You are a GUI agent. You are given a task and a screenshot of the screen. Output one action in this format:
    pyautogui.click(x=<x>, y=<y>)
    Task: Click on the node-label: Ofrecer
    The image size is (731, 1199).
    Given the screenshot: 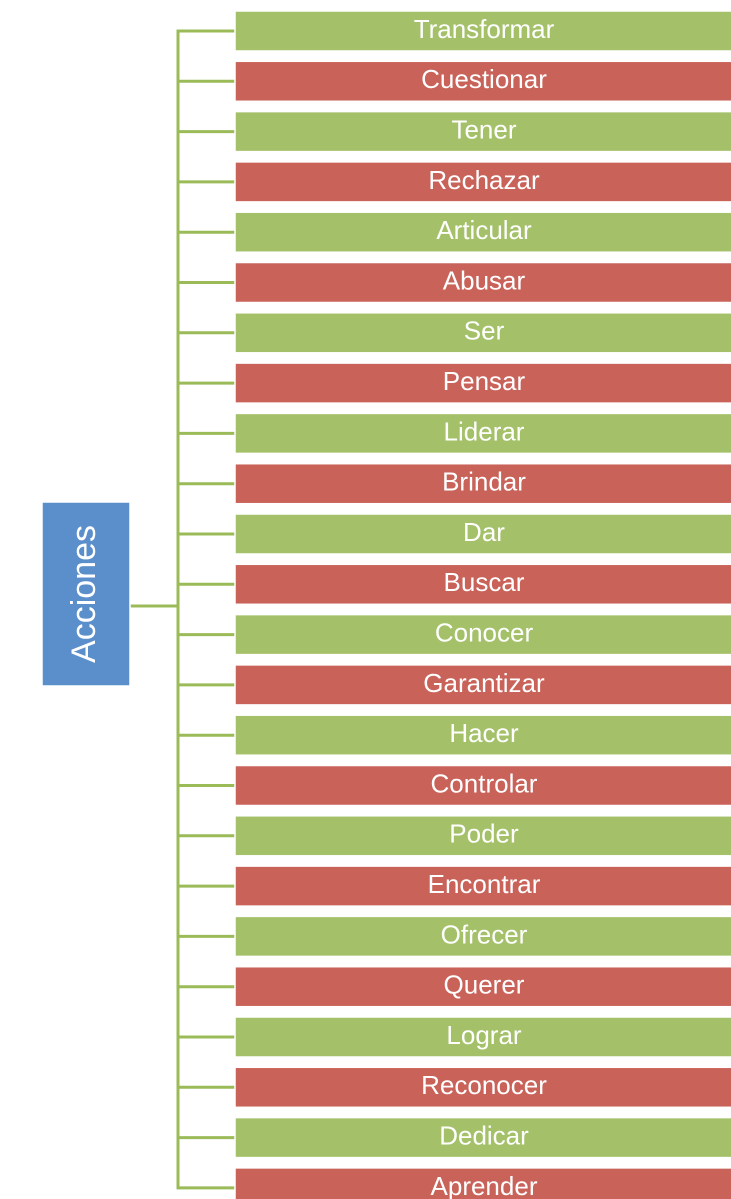 What is the action you would take?
    pyautogui.click(x=484, y=934)
    